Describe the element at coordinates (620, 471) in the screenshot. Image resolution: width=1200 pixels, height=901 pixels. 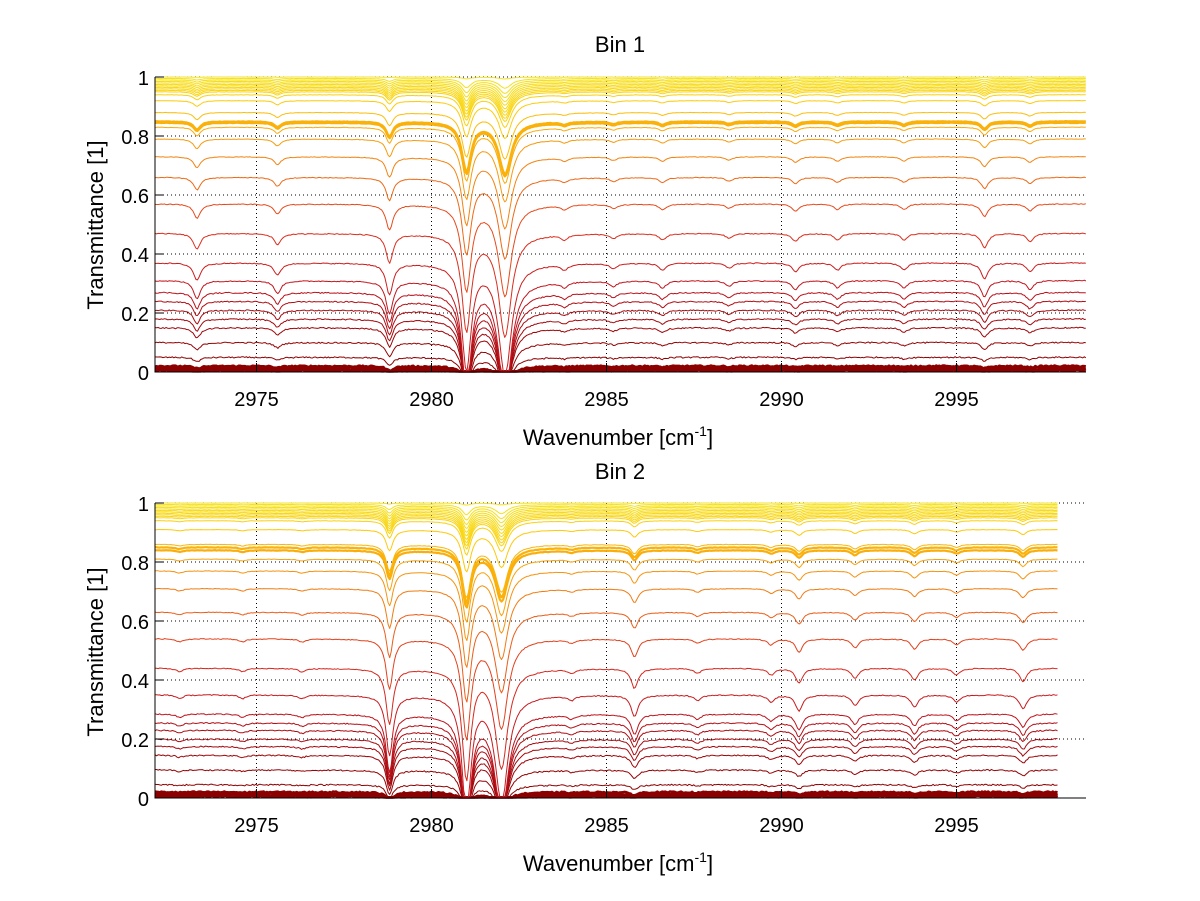
I see `chart-title: Bin 2` at that location.